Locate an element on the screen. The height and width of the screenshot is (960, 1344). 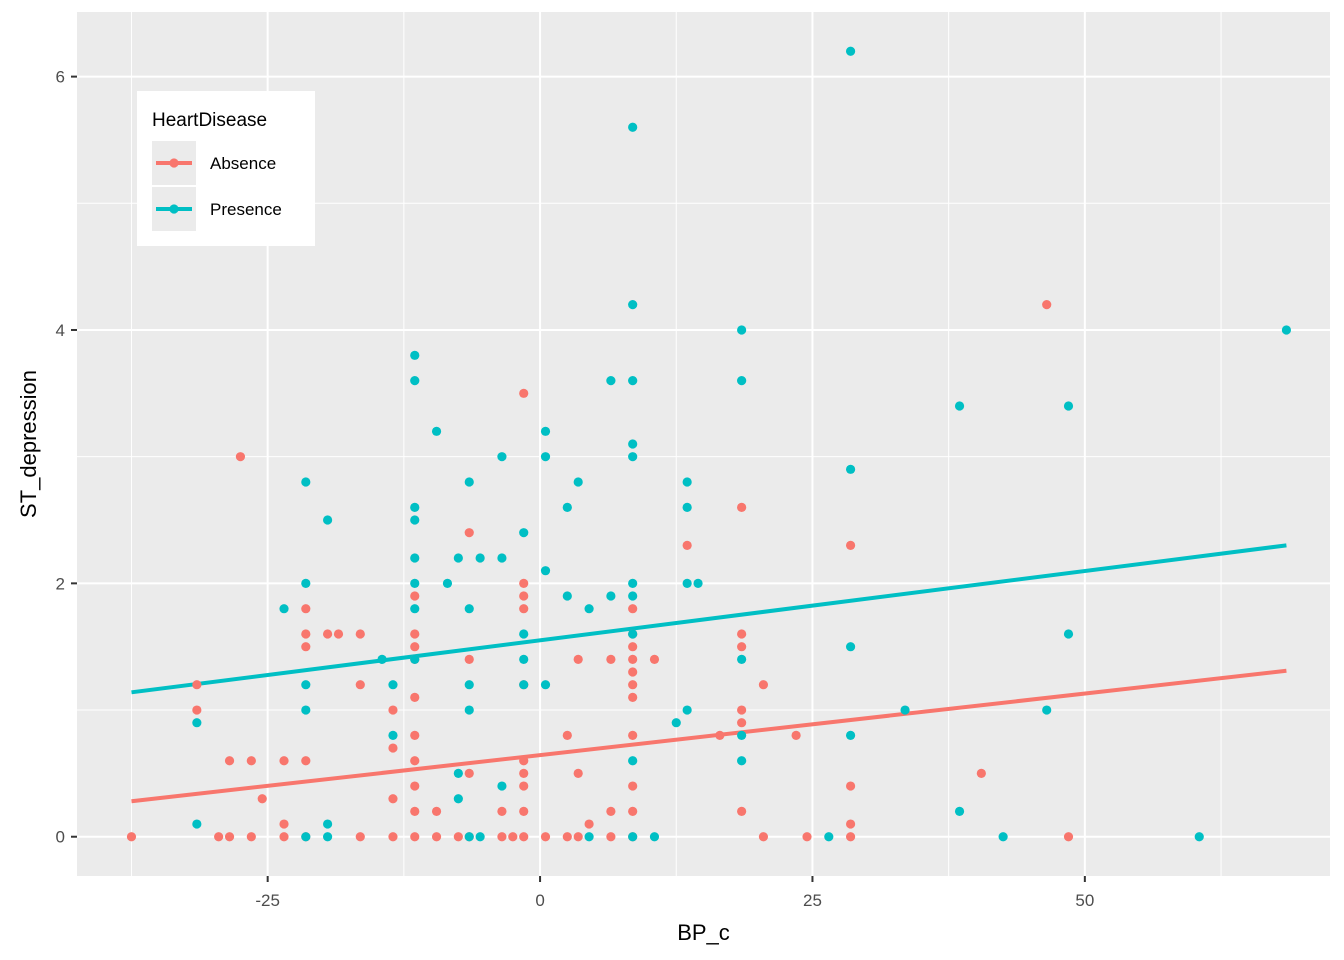
legend: HeartDisease Absence Presence is located at coordinates (226, 168).